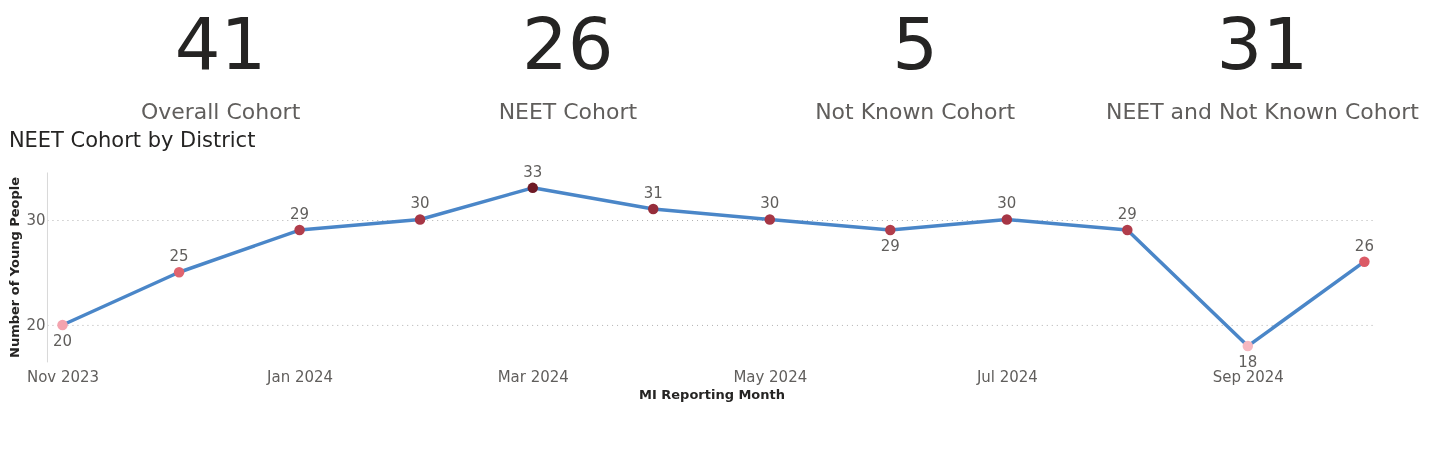 The height and width of the screenshot is (474, 1444). Describe the element at coordinates (220, 112) in the screenshot. I see `category-label: Overall Cohort` at that location.